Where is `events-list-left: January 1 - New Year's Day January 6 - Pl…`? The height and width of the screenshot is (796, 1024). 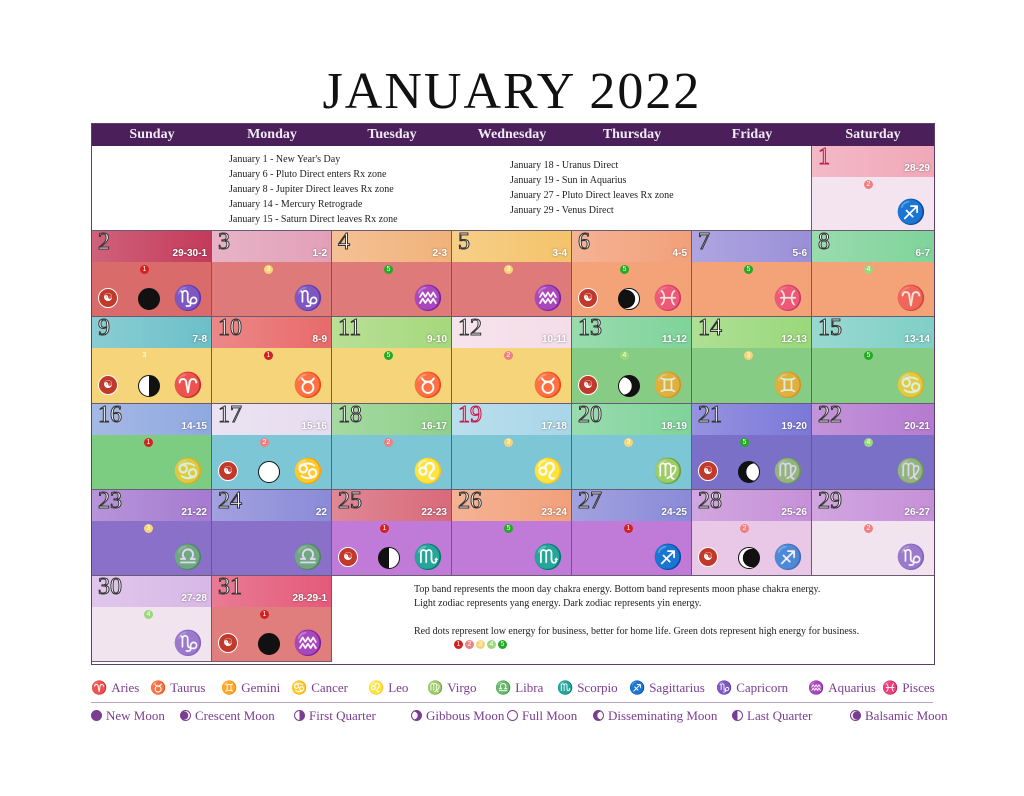
events-list-left: January 1 - New Year's Day January 6 - Pl… is located at coordinates (313, 189).